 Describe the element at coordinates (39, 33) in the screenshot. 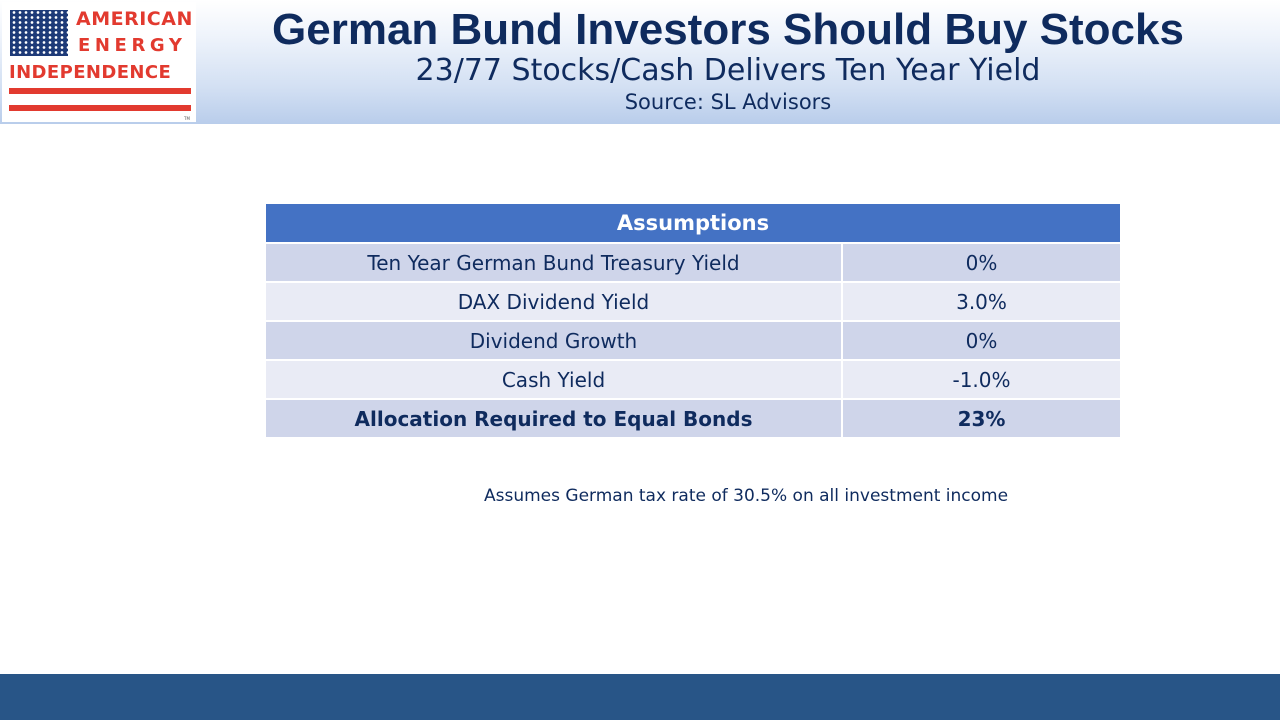

I see `us-flag-icon` at that location.